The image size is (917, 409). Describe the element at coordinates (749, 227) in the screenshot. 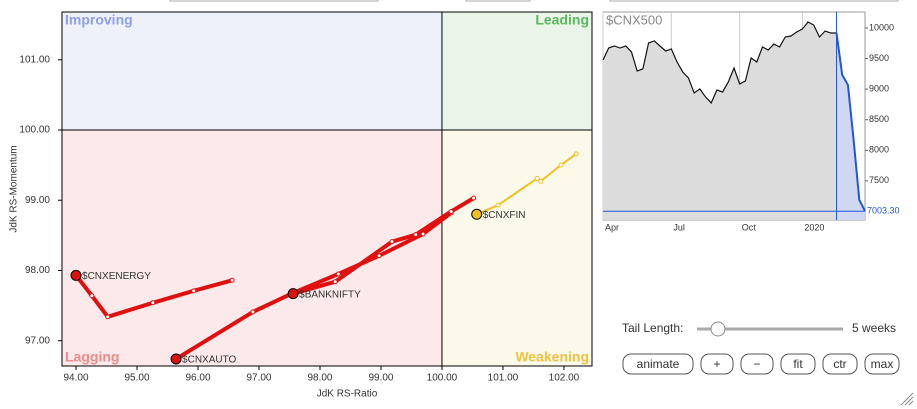

I see `x-tick-label: Oct` at that location.